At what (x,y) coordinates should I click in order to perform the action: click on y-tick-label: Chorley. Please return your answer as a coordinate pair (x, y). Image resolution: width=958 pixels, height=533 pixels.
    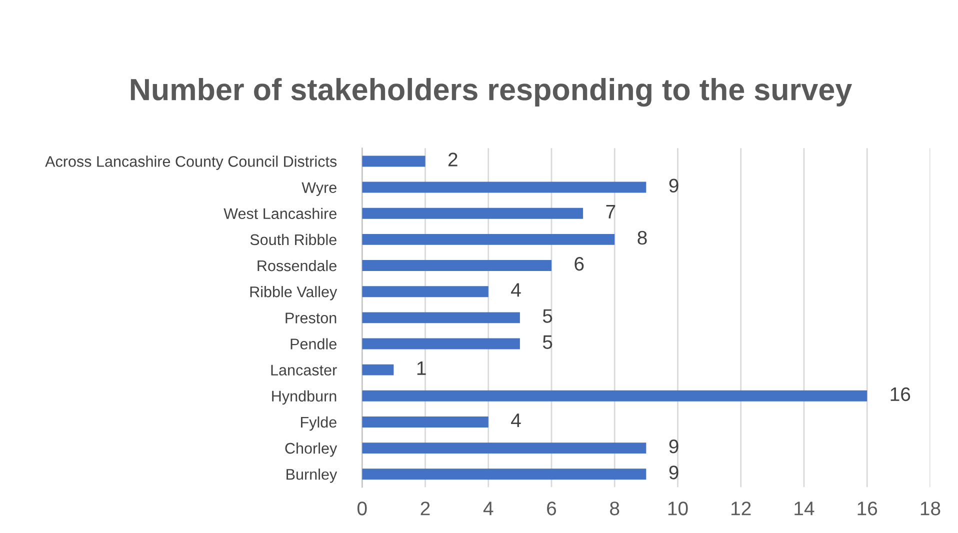
    Looking at the image, I should click on (311, 449).